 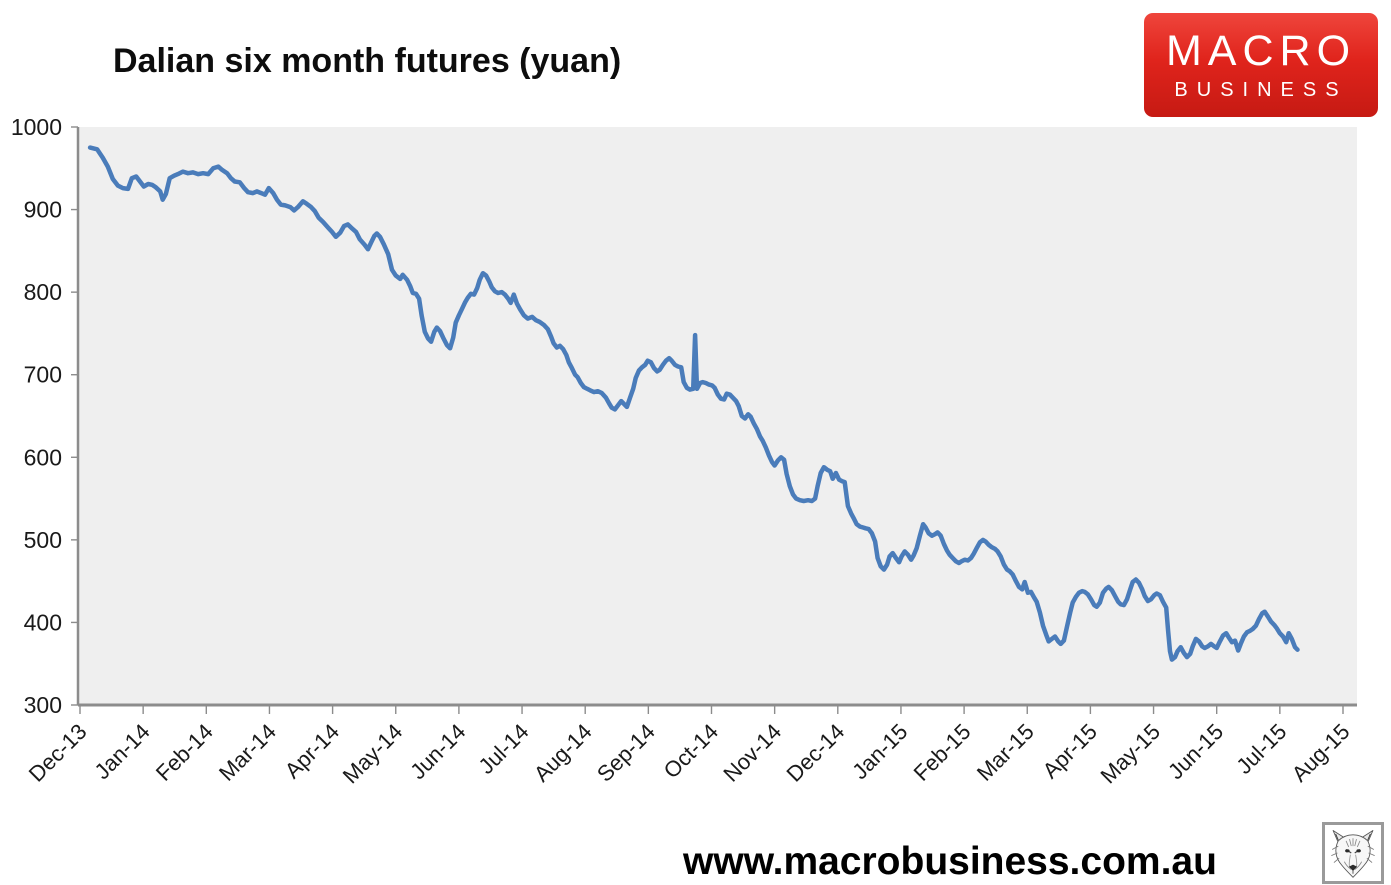 I want to click on y-tick-label: 800, so click(x=43, y=292).